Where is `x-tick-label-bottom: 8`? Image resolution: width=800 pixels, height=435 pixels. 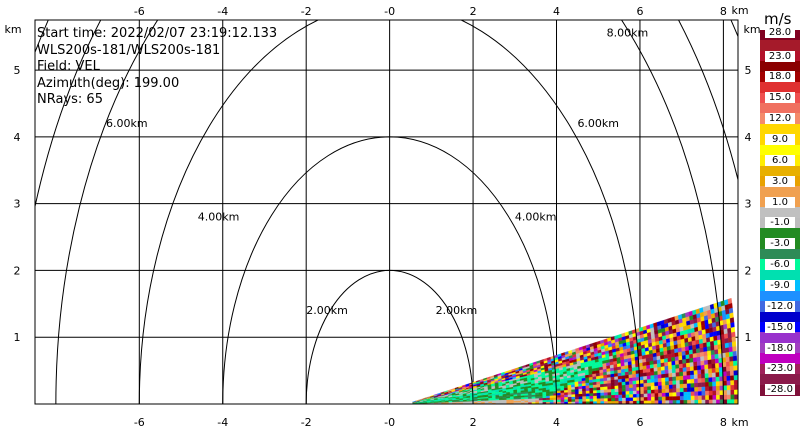
x-tick-label-bottom: 8 is located at coordinates (723, 422).